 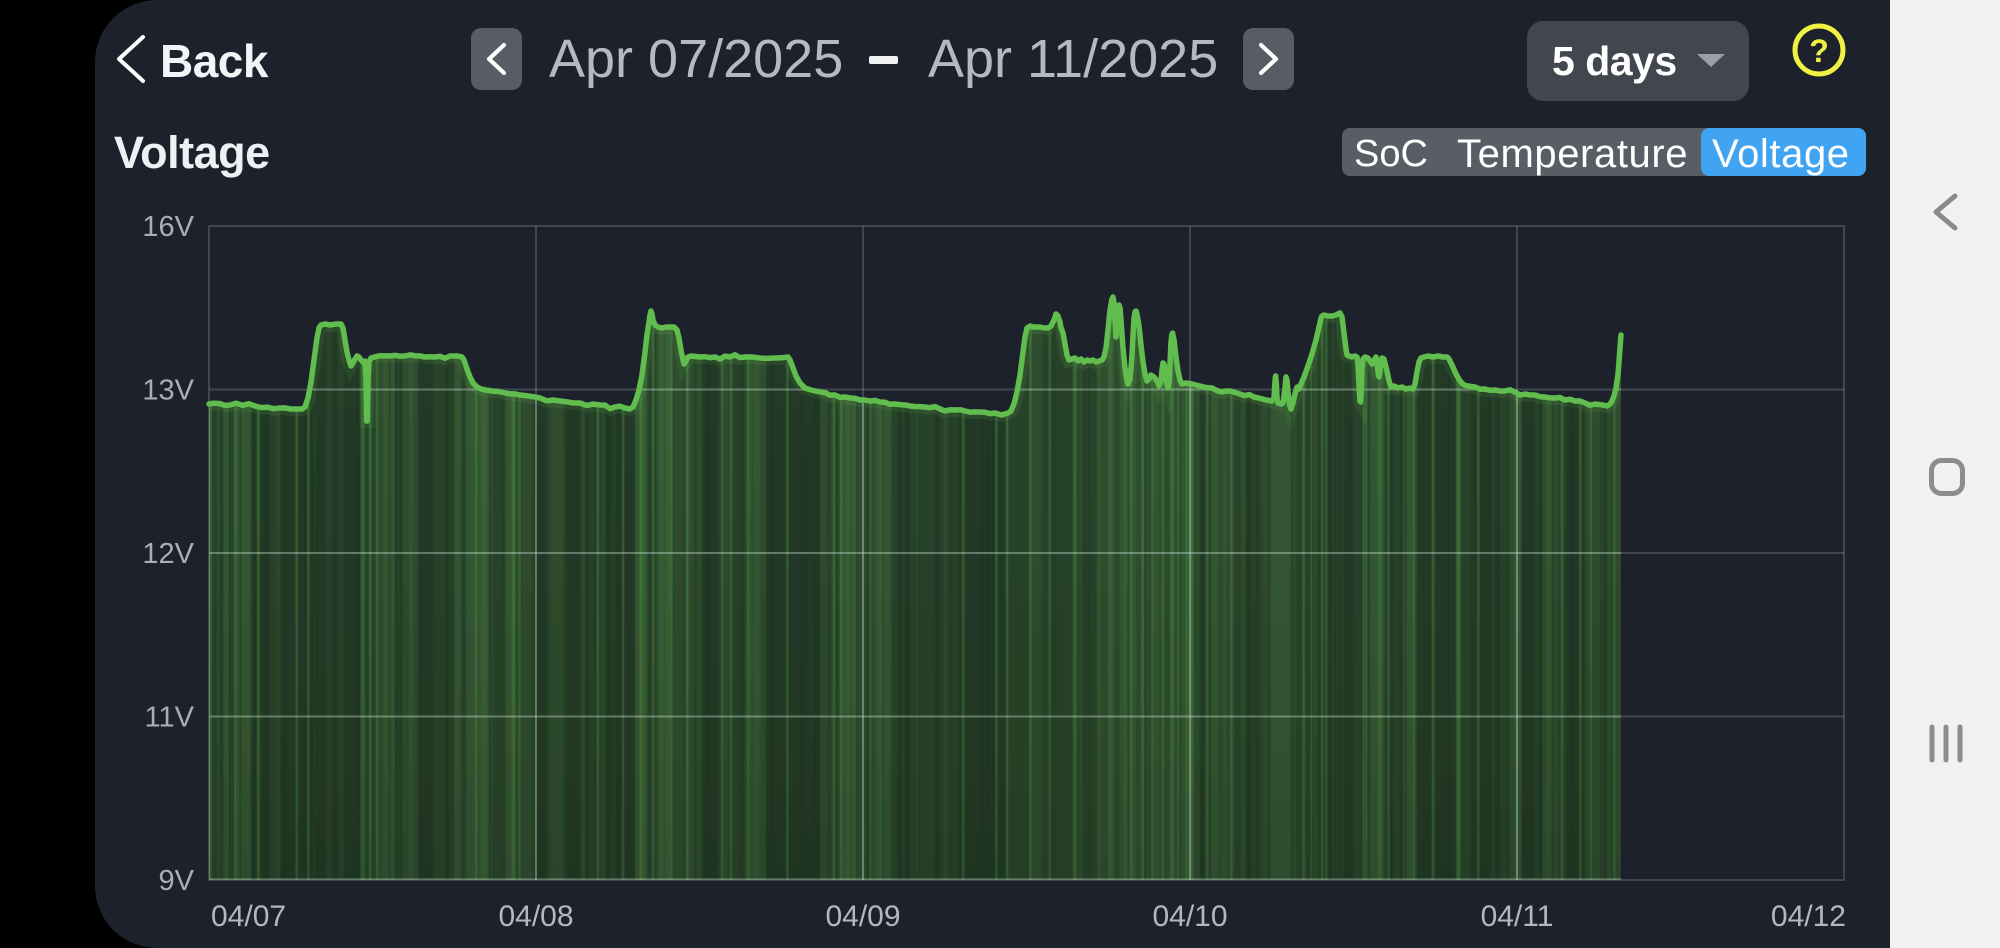 I want to click on svg-text: 13V, so click(x=168, y=391).